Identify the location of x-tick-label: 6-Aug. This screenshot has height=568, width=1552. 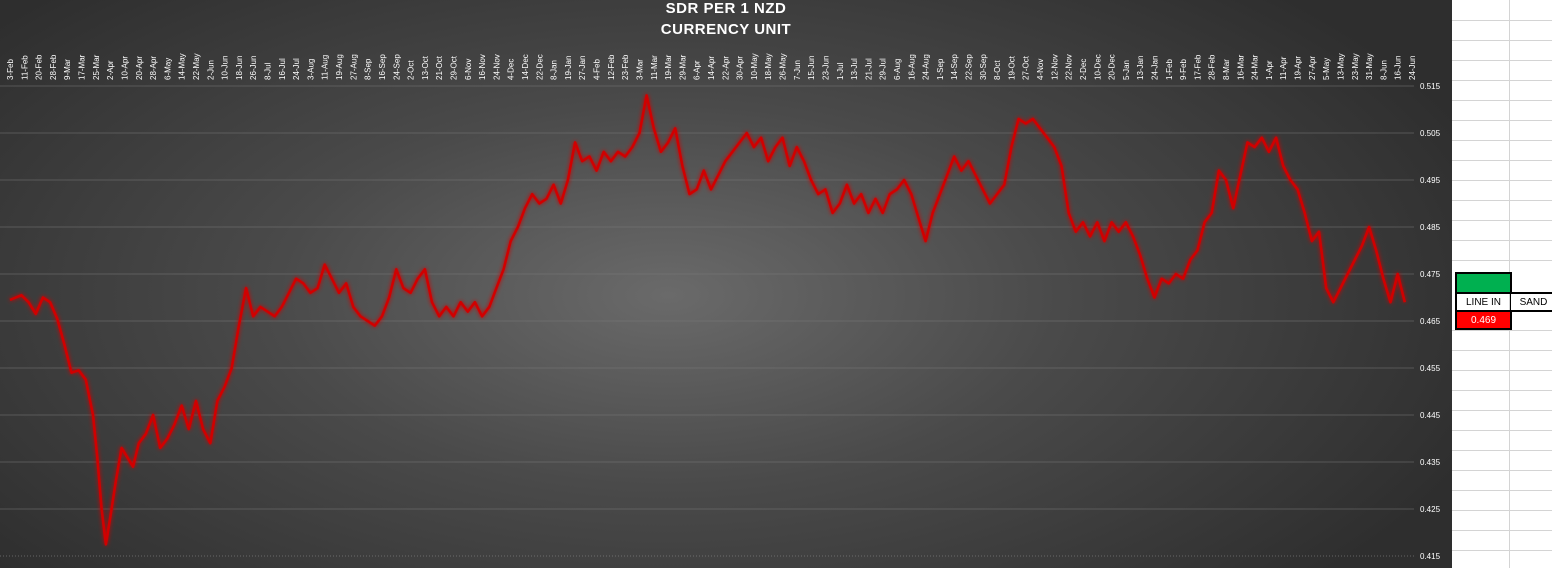
(897, 69).